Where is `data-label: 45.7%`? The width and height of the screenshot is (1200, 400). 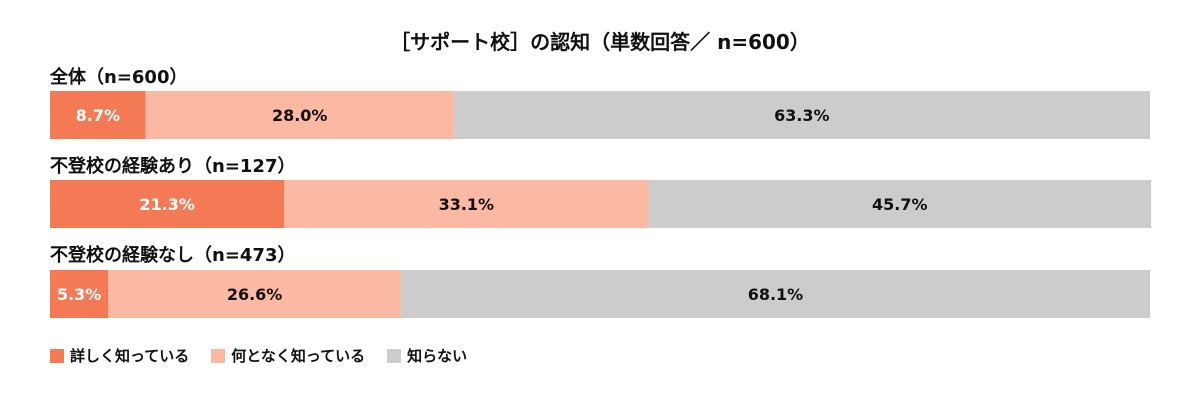 data-label: 45.7% is located at coordinates (900, 204).